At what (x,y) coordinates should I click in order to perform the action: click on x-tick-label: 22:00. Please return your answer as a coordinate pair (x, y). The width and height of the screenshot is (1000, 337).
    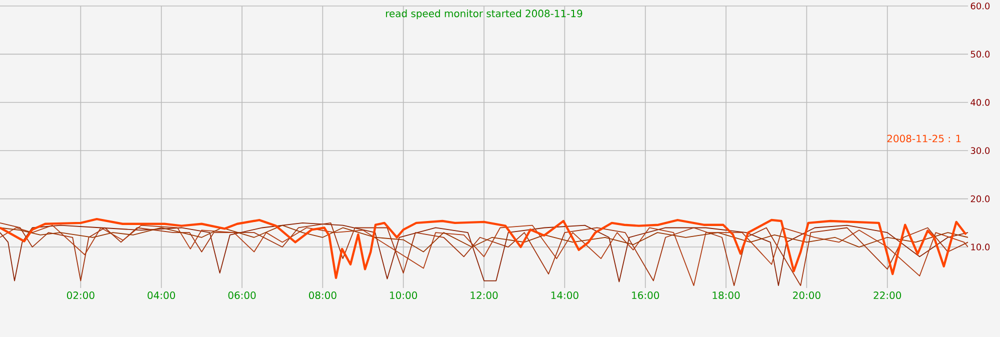
    Looking at the image, I should click on (888, 296).